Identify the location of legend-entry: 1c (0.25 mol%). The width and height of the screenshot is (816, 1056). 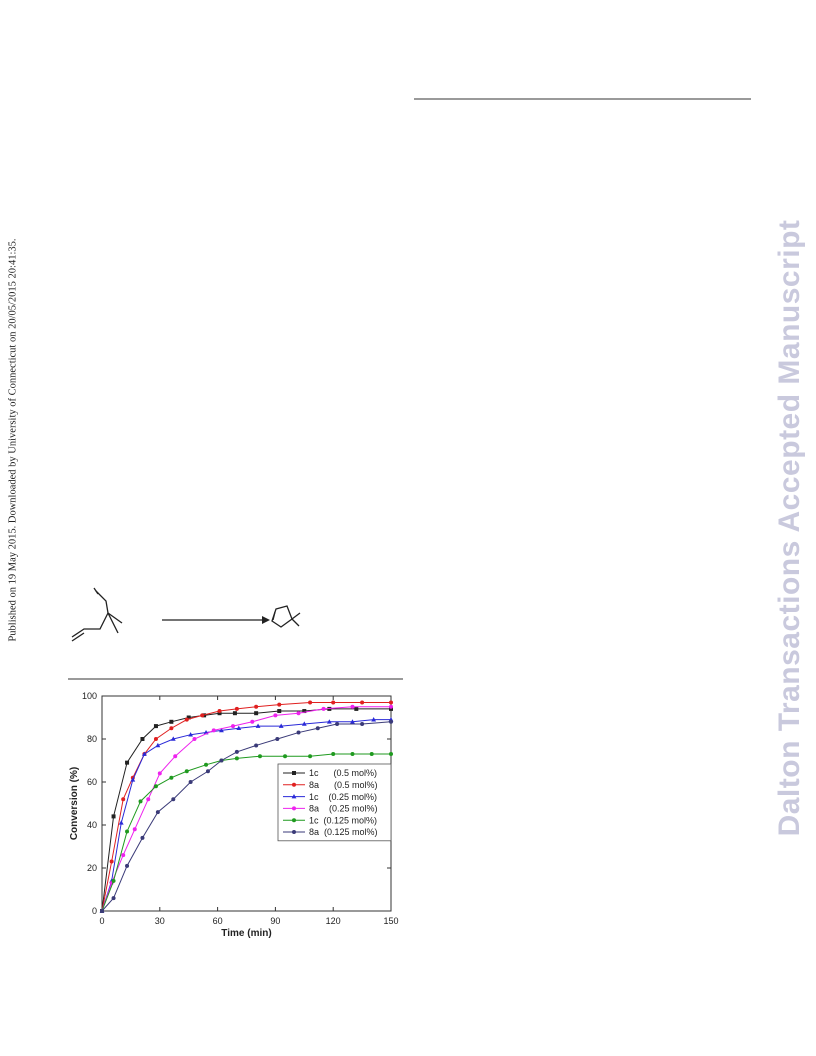
(343, 797).